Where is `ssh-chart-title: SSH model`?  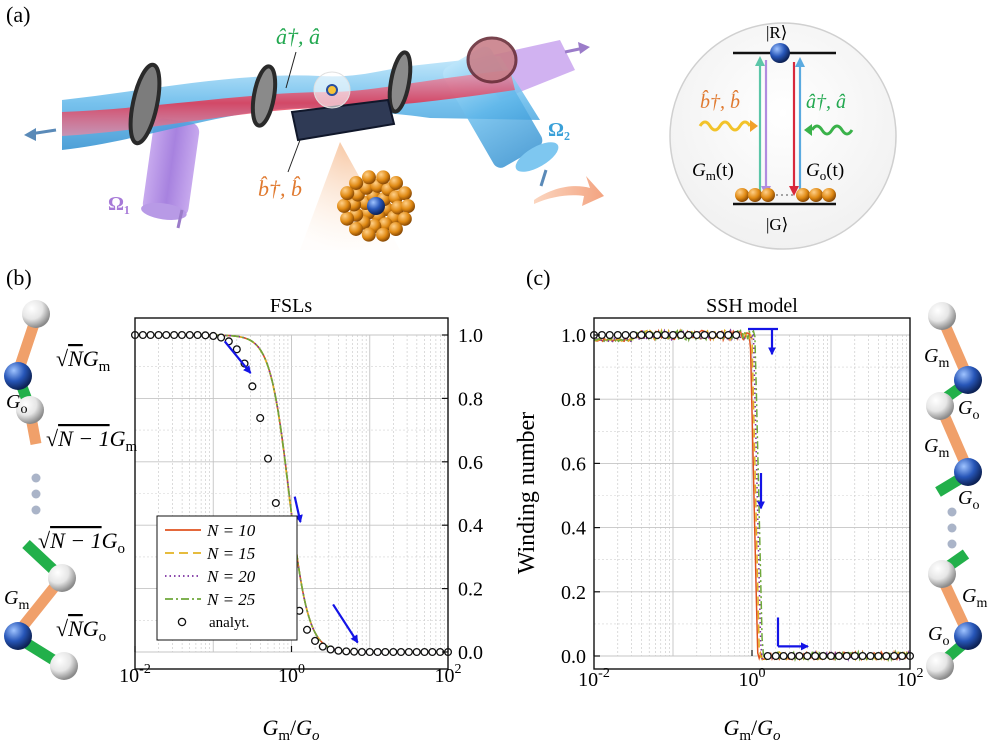
ssh-chart-title: SSH model is located at coordinates (752, 306).